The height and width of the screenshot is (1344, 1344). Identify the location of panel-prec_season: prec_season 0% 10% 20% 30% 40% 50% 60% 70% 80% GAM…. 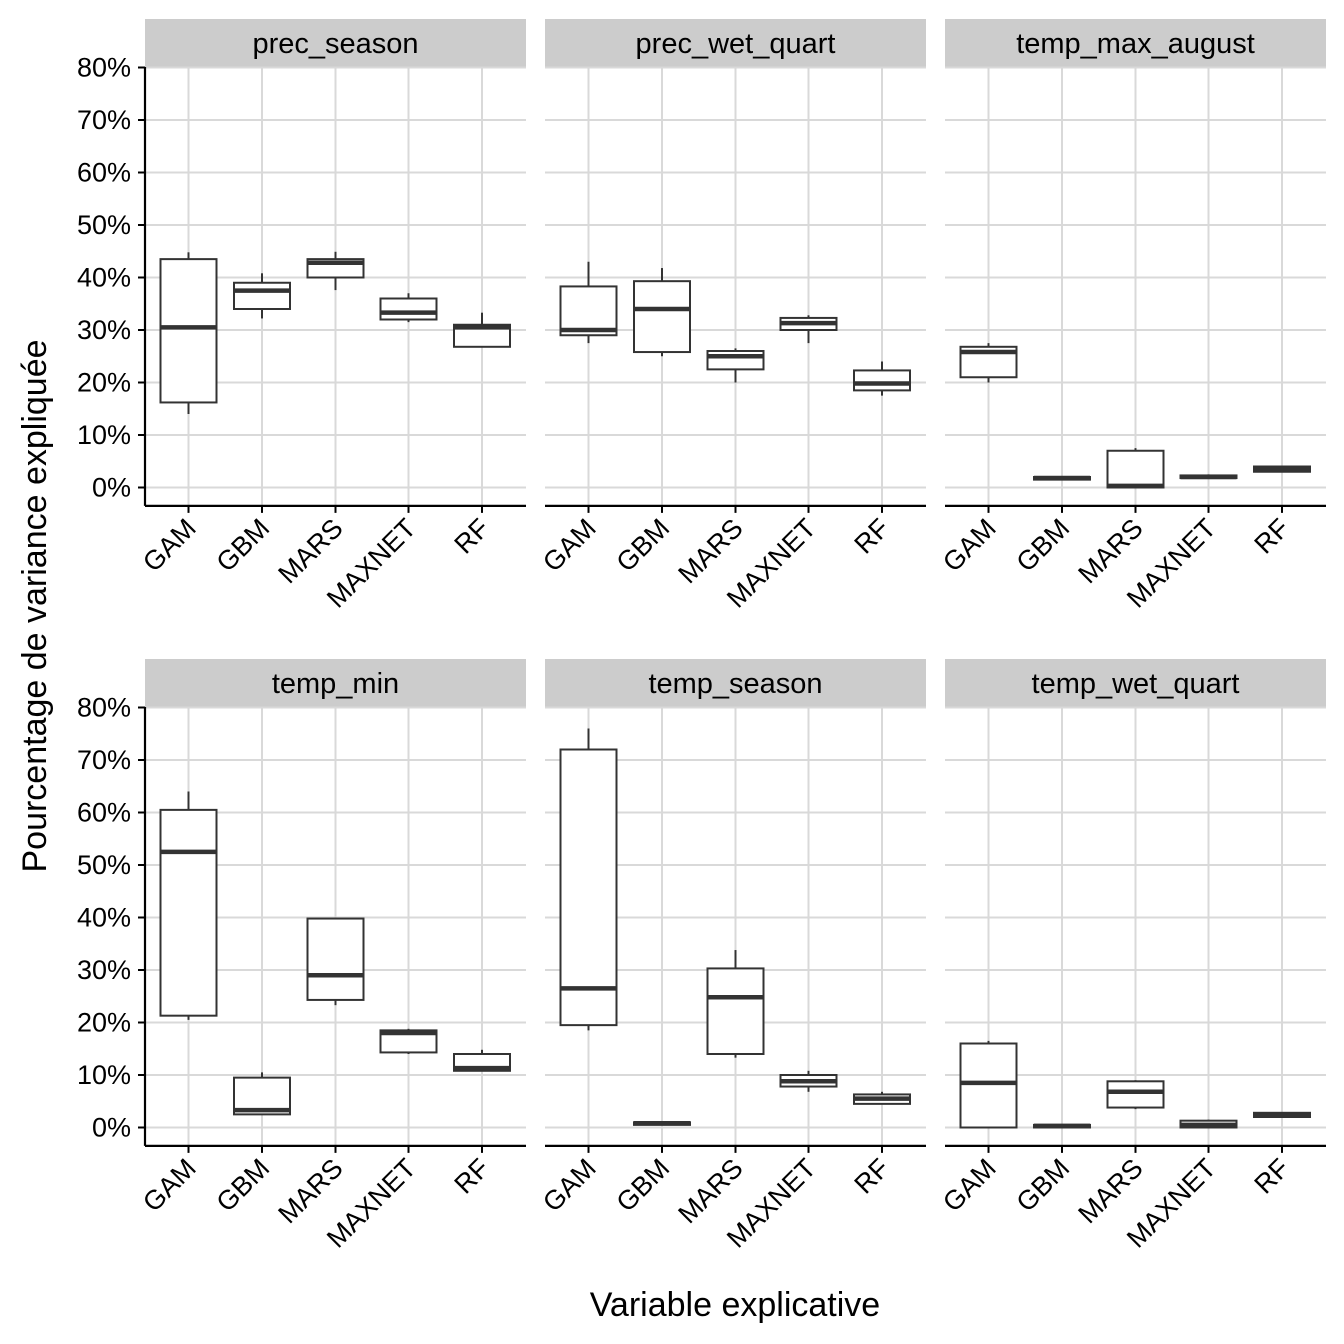
(301, 316).